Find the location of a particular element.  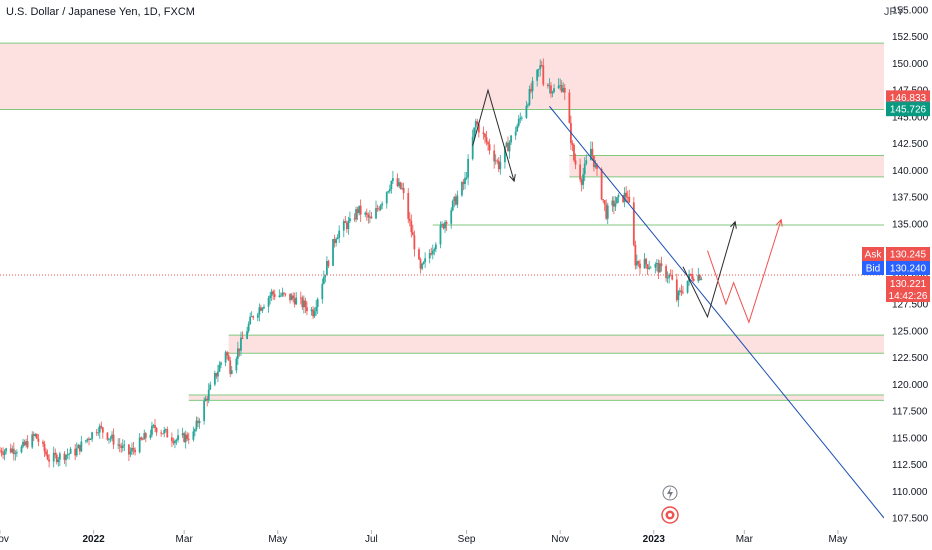

y-tick-label: 150.000 is located at coordinates (910, 64).